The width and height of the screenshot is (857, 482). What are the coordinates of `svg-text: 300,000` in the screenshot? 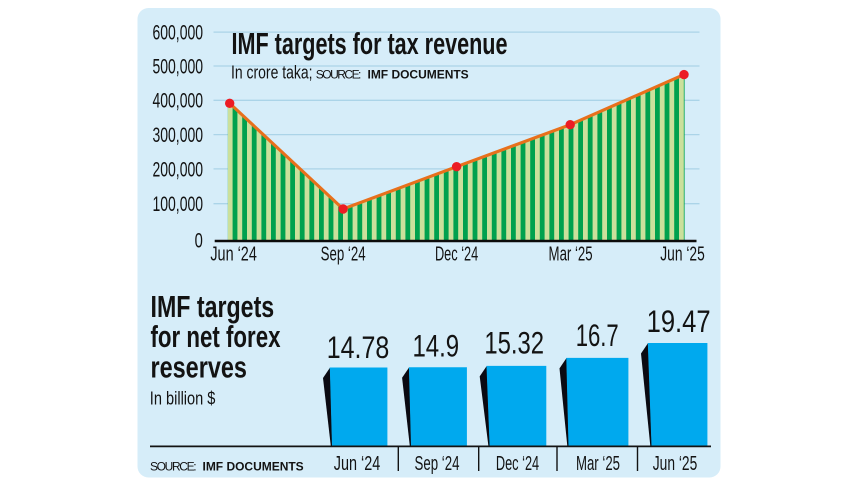 It's located at (178, 135).